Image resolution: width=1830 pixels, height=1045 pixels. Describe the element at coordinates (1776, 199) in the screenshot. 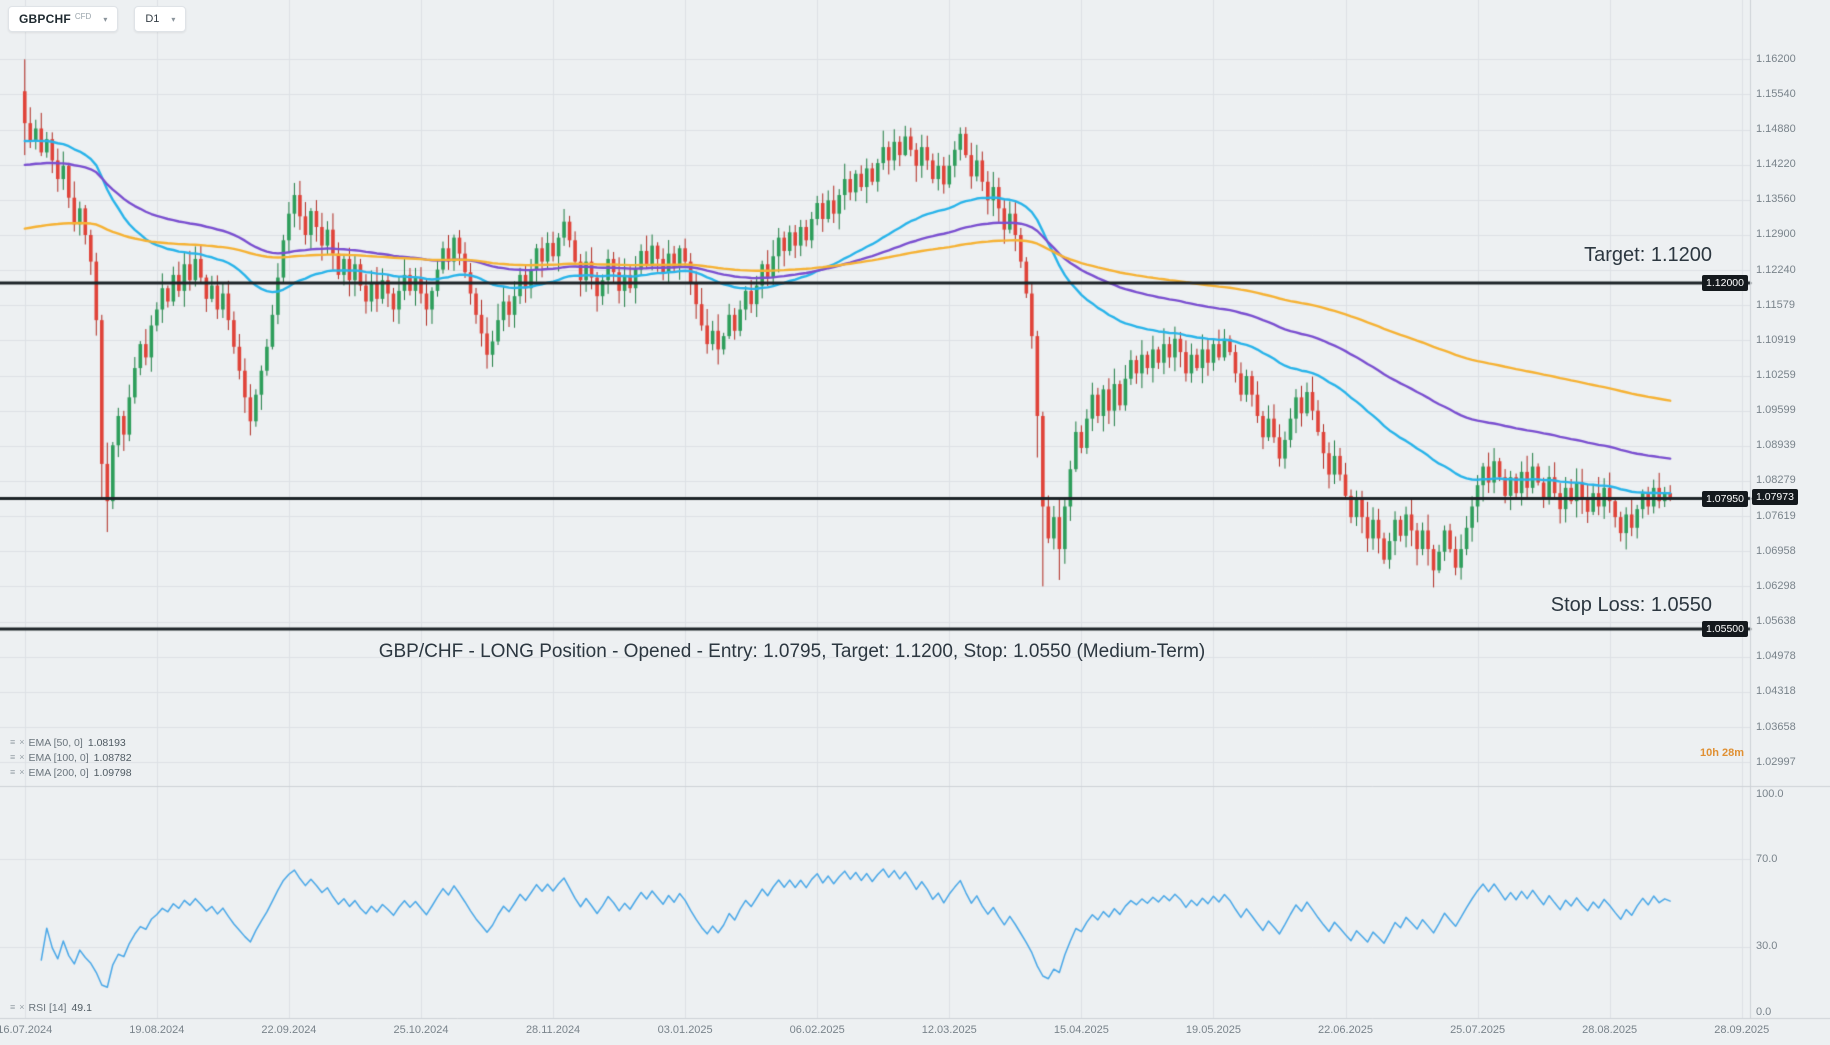

I see `price-axis-label: 1.13560` at that location.